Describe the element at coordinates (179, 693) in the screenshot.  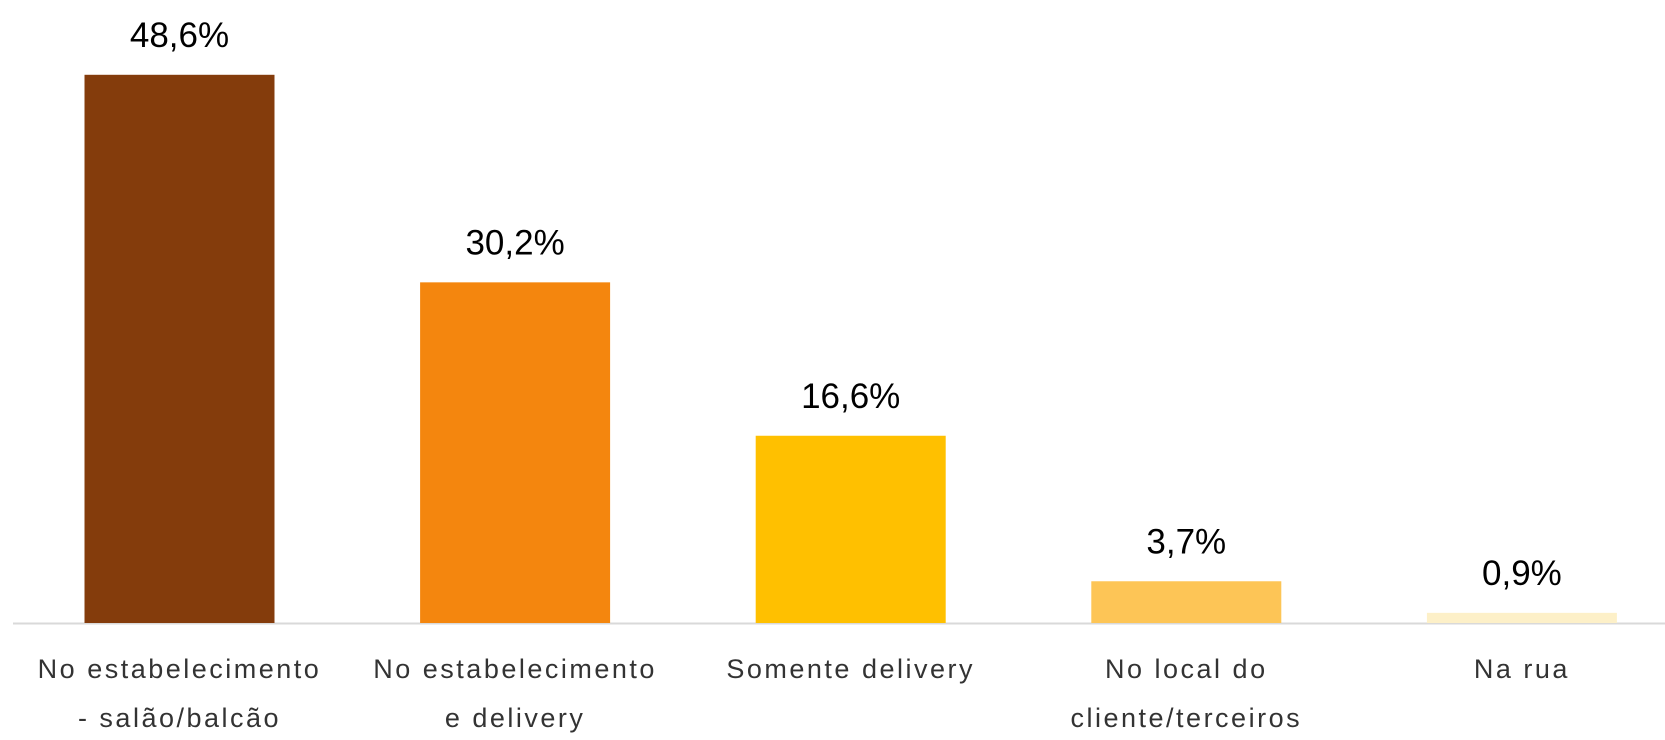
I see `x-tick-label: No estabelecimento - salão/balcão` at that location.